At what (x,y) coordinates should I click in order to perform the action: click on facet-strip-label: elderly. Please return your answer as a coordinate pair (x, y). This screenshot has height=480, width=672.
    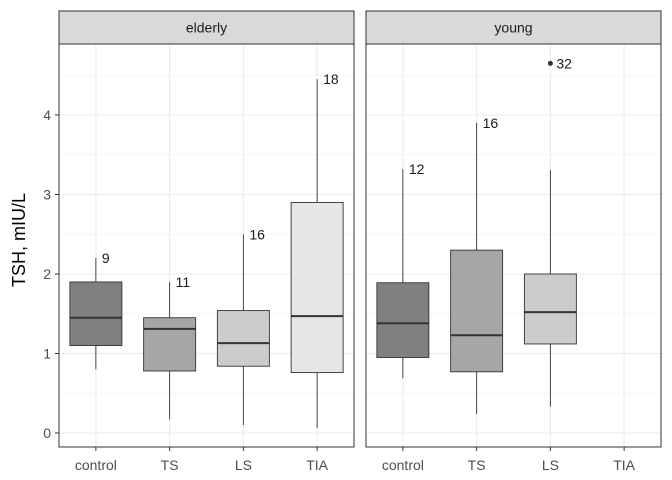
    Looking at the image, I should click on (206, 28).